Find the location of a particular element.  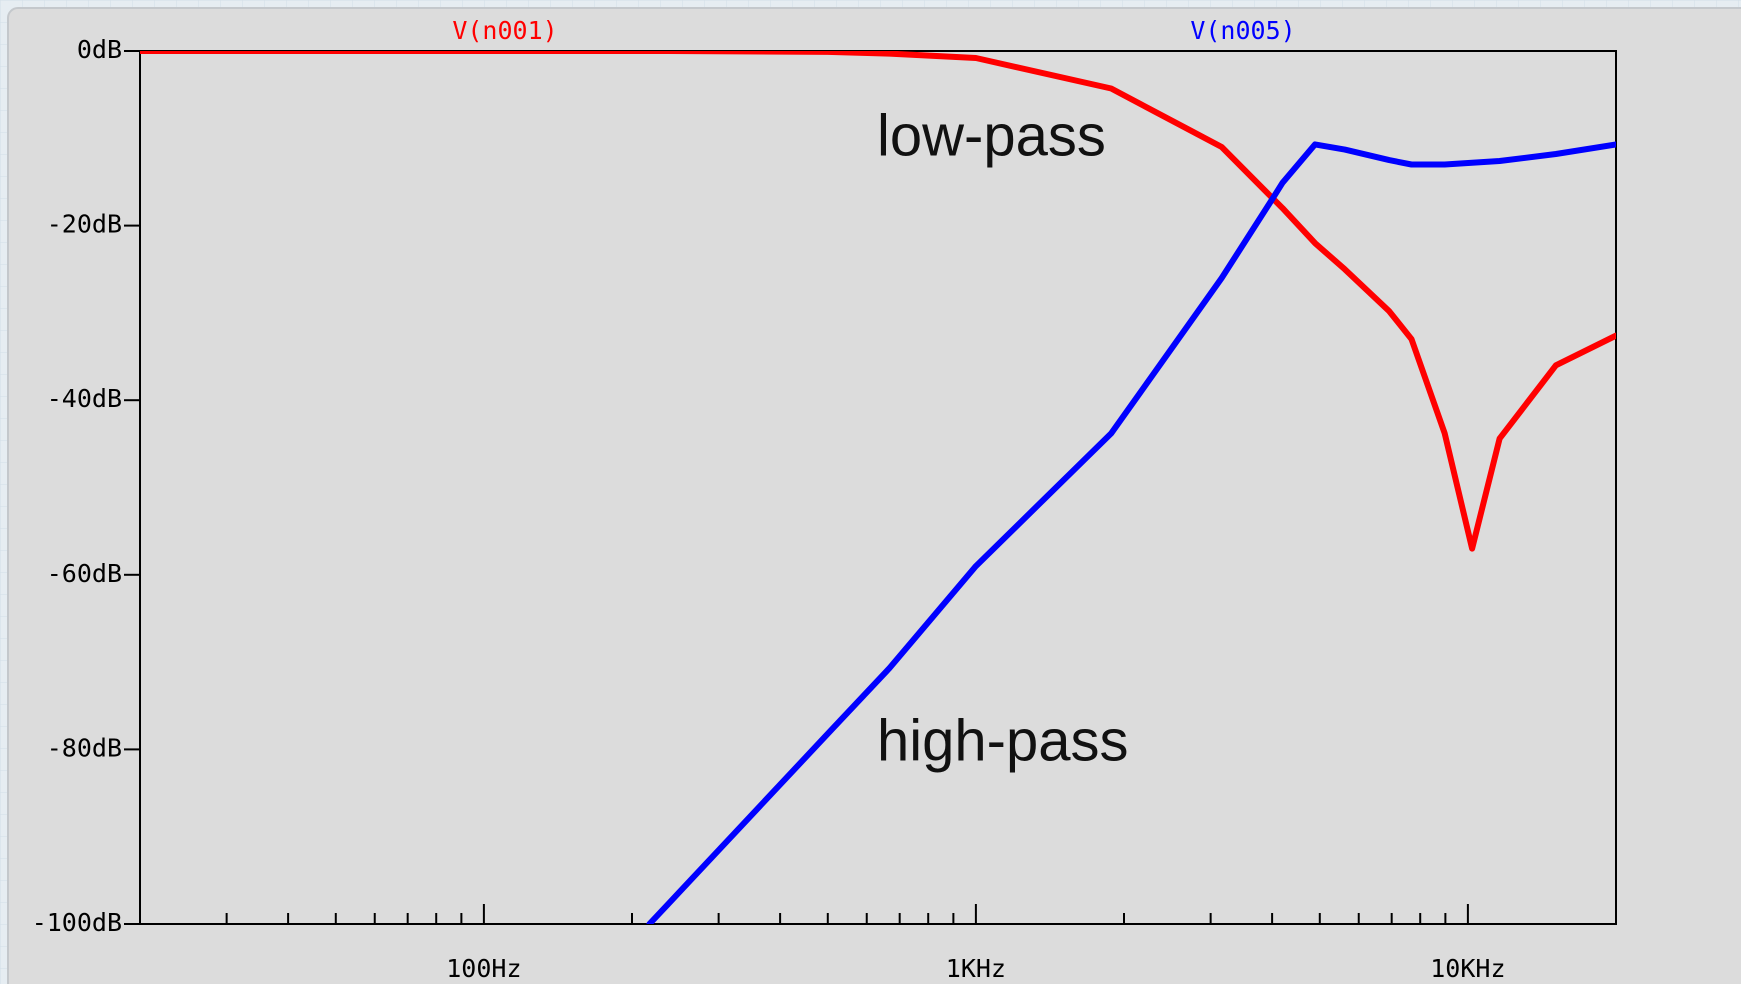

annotation: low-pass is located at coordinates (991, 135).